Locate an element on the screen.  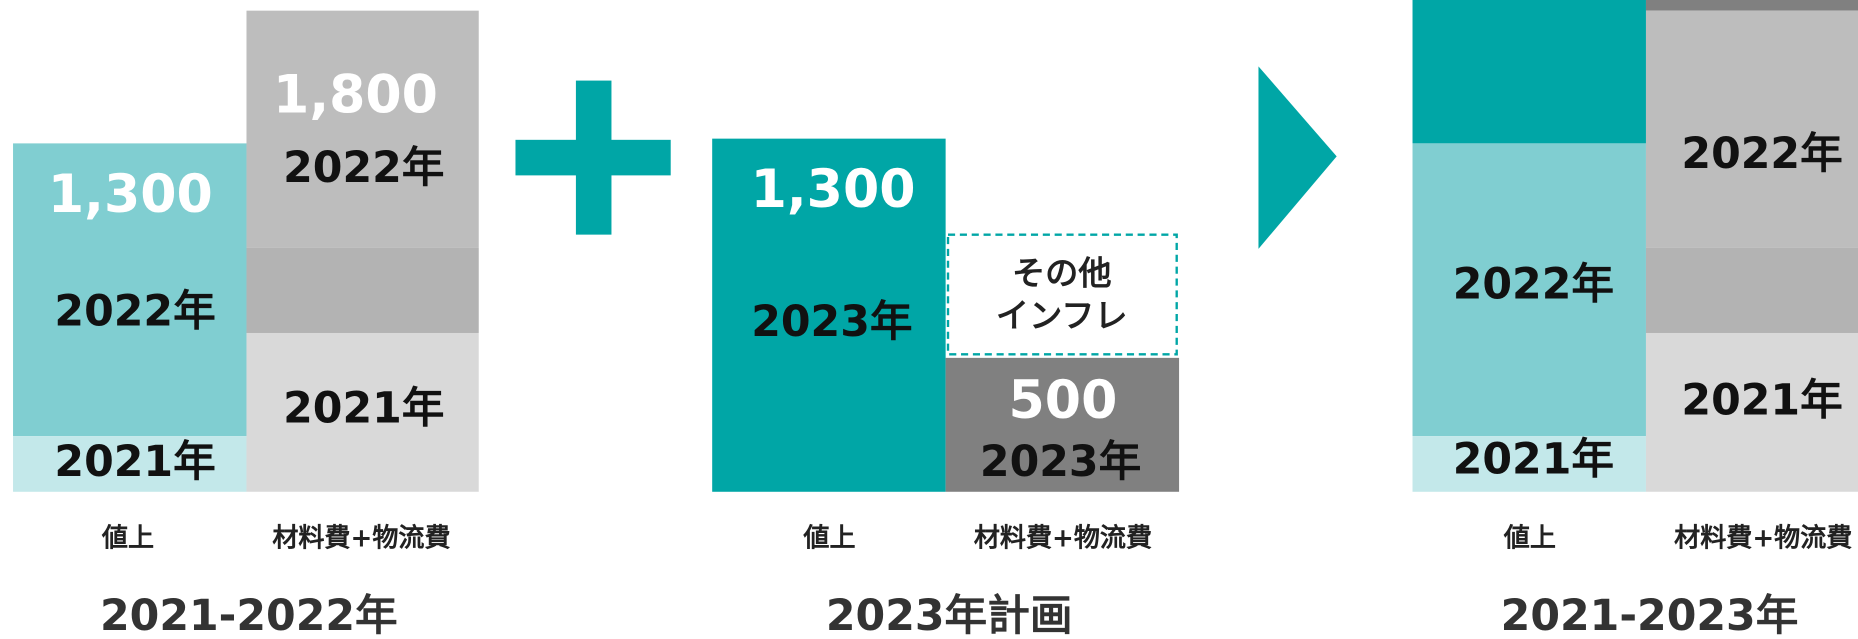
value-label: 1,800 is located at coordinates (355, 95).